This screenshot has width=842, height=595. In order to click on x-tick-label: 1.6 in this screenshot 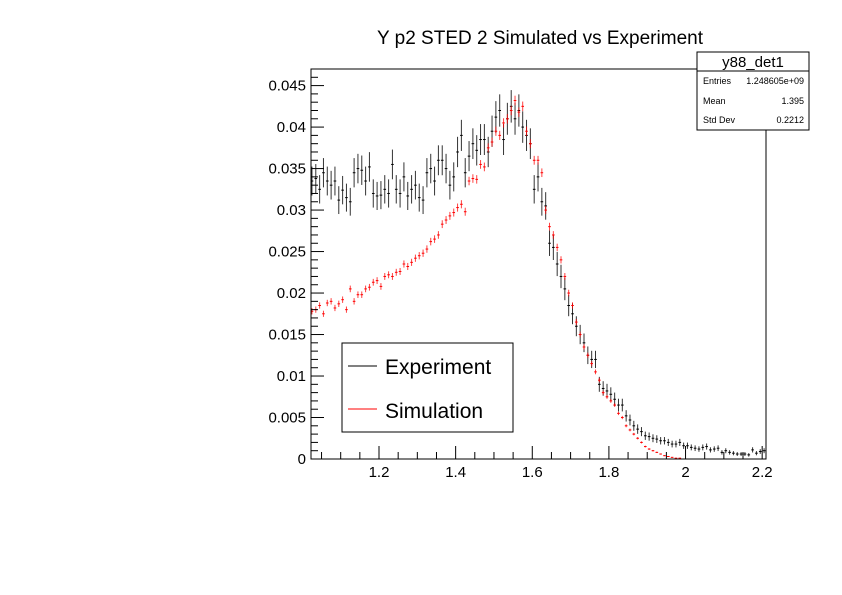, I will do `click(532, 472)`.